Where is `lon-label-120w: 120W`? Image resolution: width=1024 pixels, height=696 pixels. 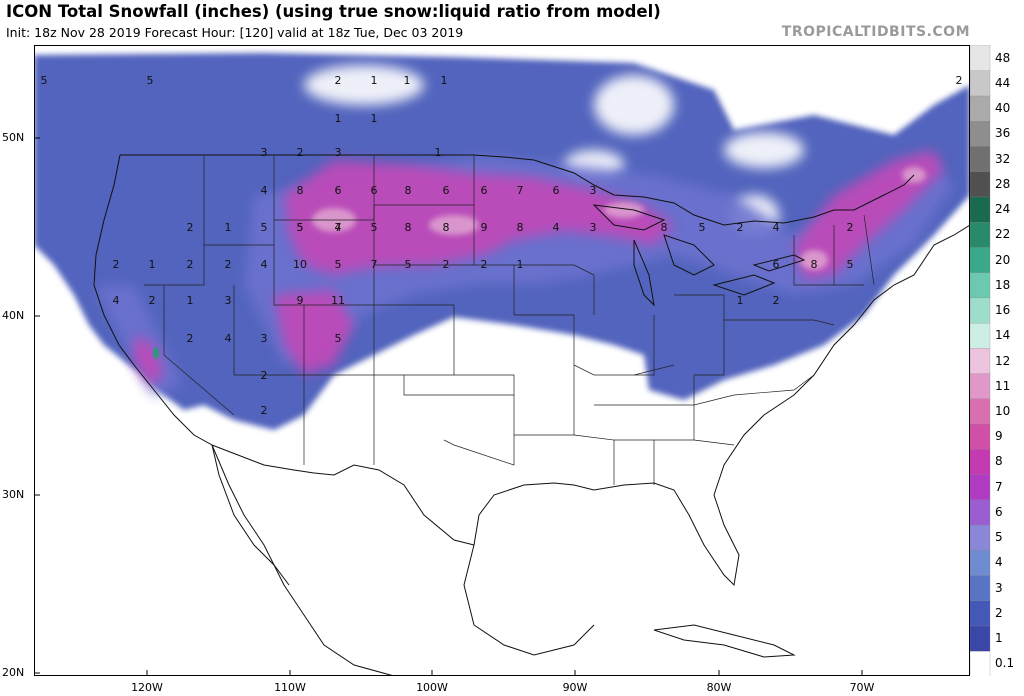
lon-label-120w: 120W is located at coordinates (147, 687).